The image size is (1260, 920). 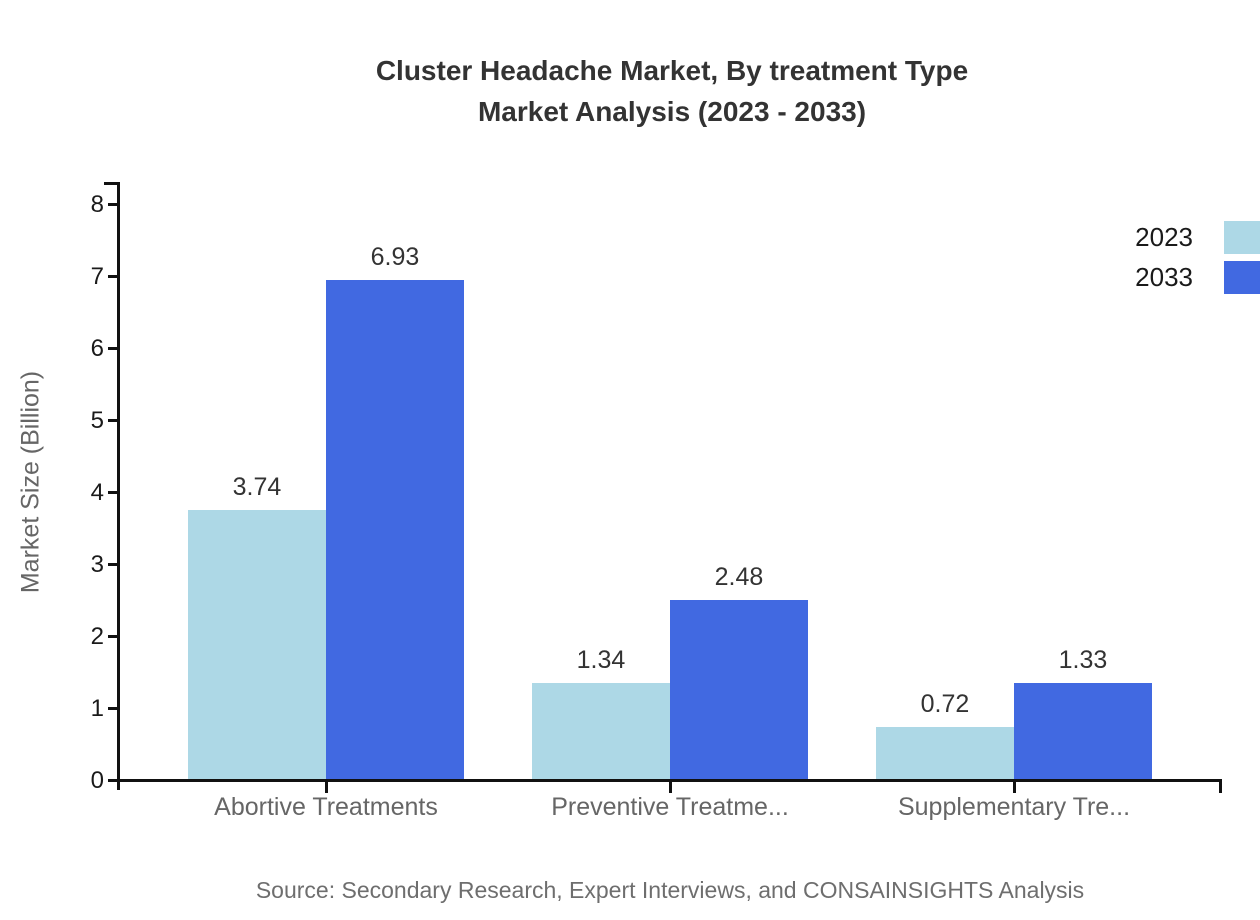 I want to click on y-axis-tick-label: 8, so click(x=97, y=204).